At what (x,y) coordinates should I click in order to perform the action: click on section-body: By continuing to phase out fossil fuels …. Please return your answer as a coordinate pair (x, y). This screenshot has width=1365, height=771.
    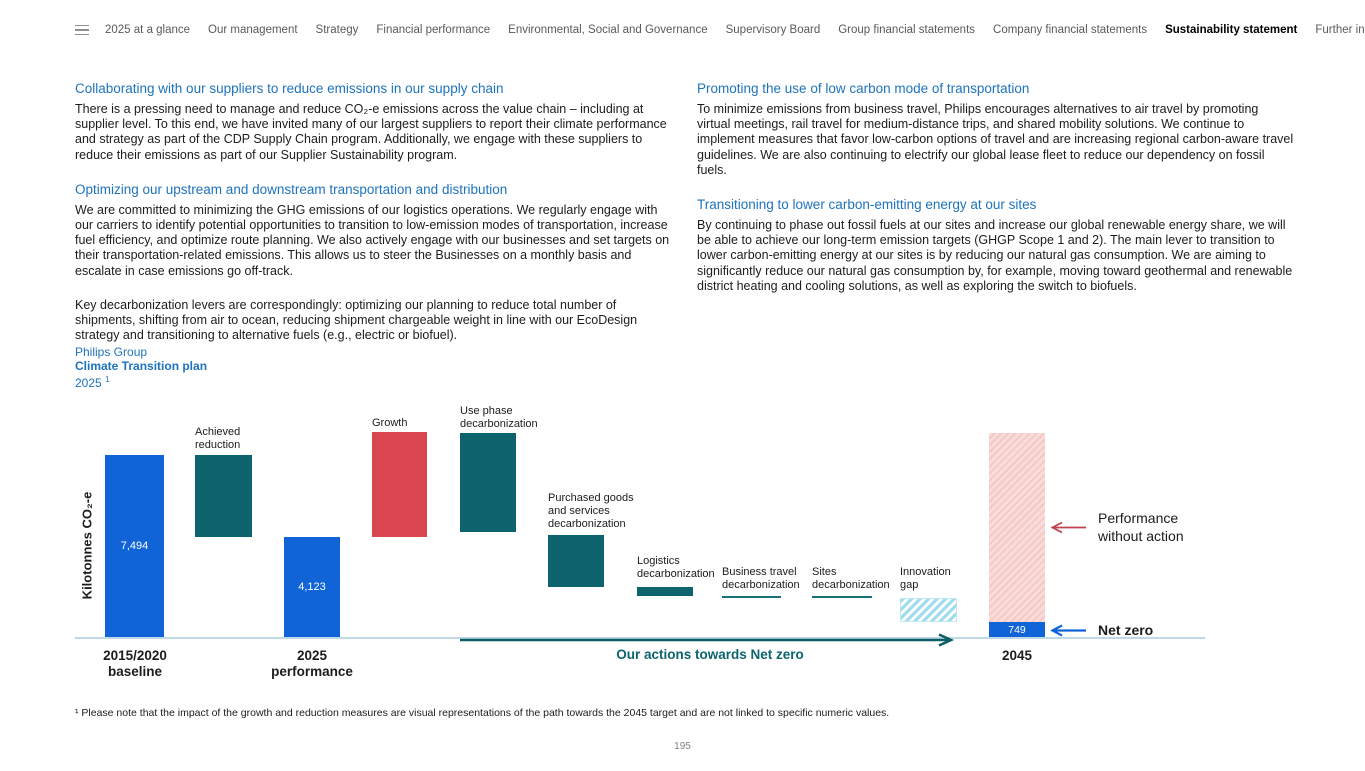
    Looking at the image, I should click on (995, 255).